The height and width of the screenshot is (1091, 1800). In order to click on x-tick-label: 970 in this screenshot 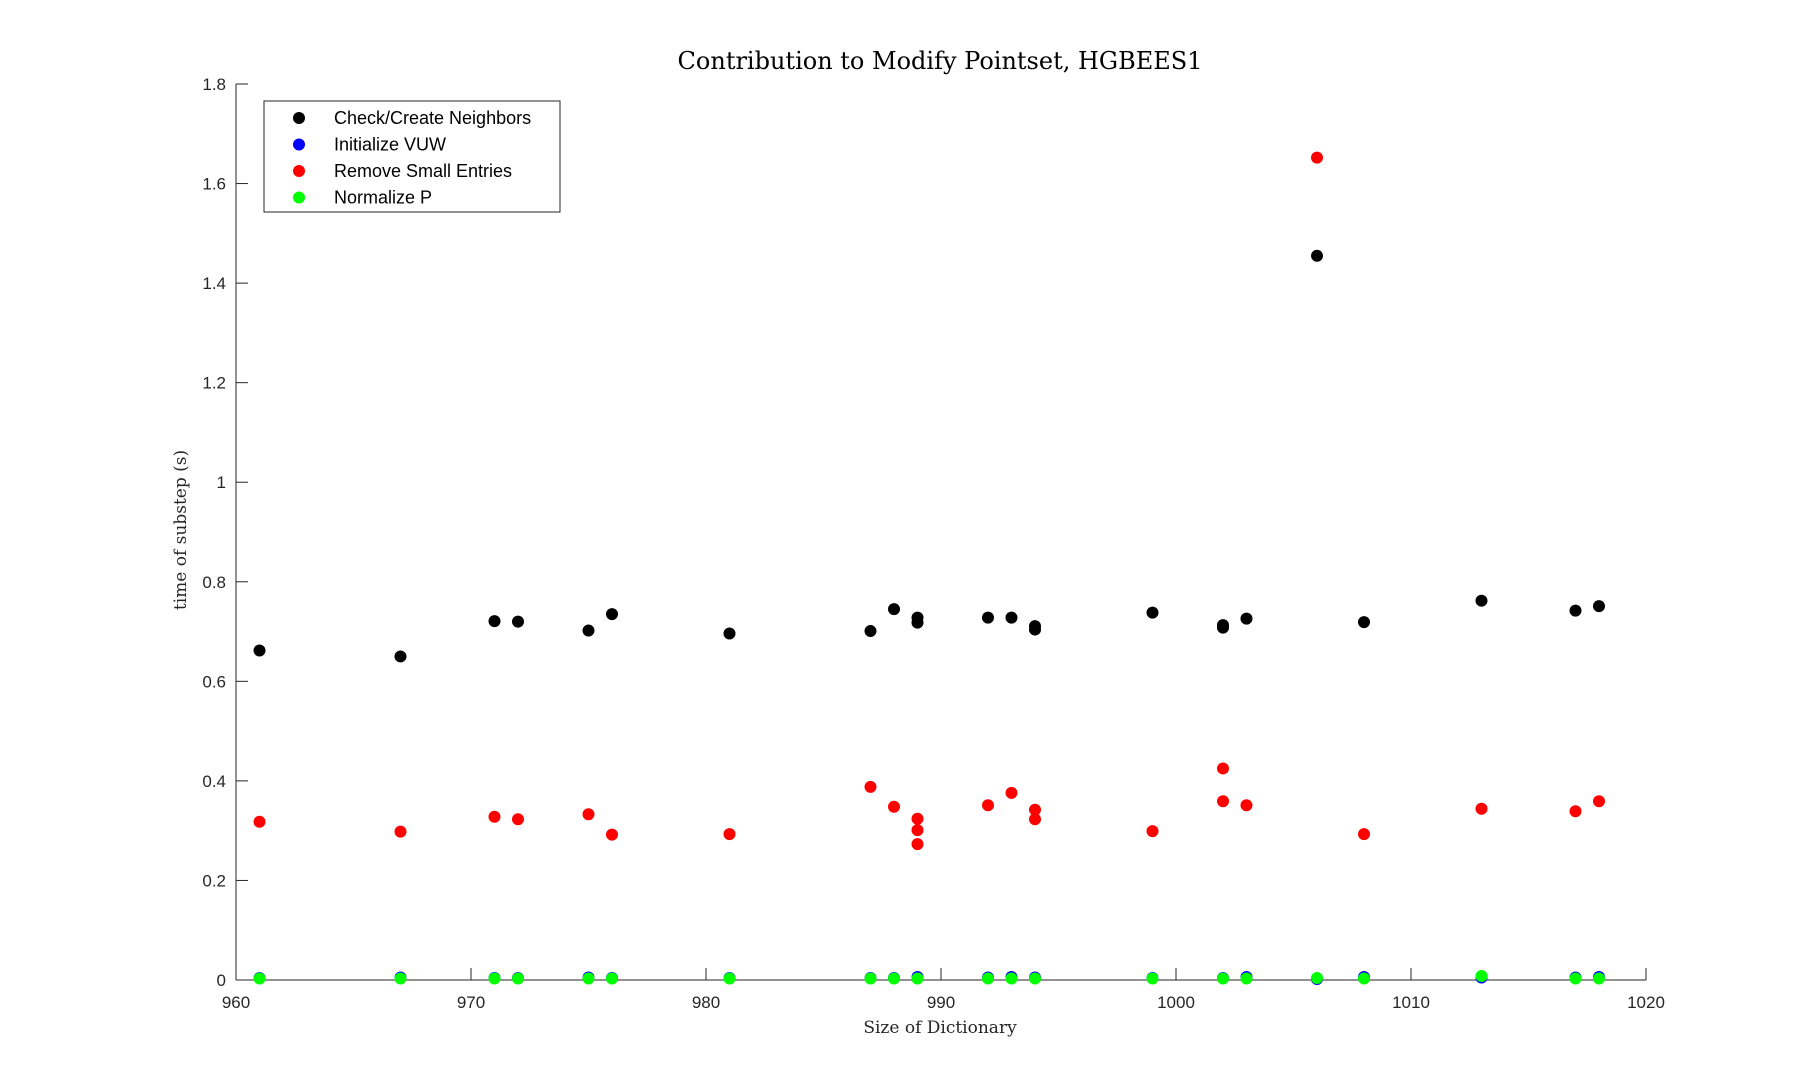, I will do `click(471, 1002)`.